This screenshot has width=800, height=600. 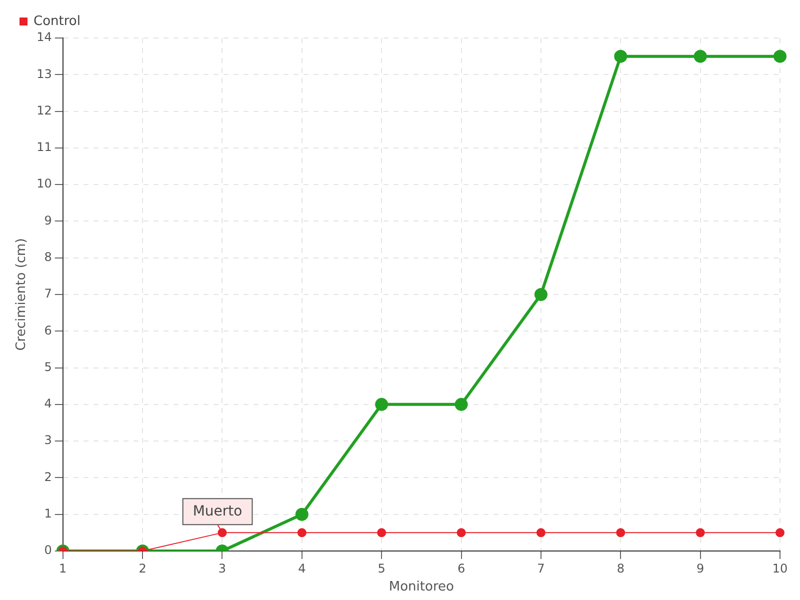 I want to click on y-tick-label: 1, so click(x=48, y=513).